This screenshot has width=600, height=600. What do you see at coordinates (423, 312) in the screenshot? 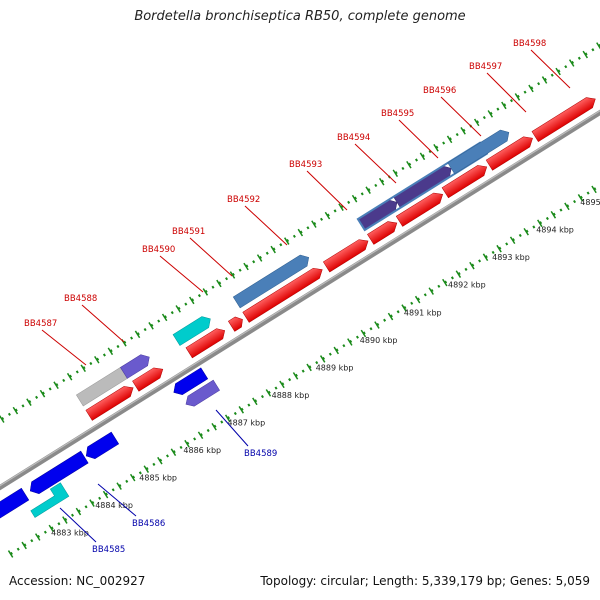
I see `kbp-label-text: 4891 kbp` at bounding box center [423, 312].